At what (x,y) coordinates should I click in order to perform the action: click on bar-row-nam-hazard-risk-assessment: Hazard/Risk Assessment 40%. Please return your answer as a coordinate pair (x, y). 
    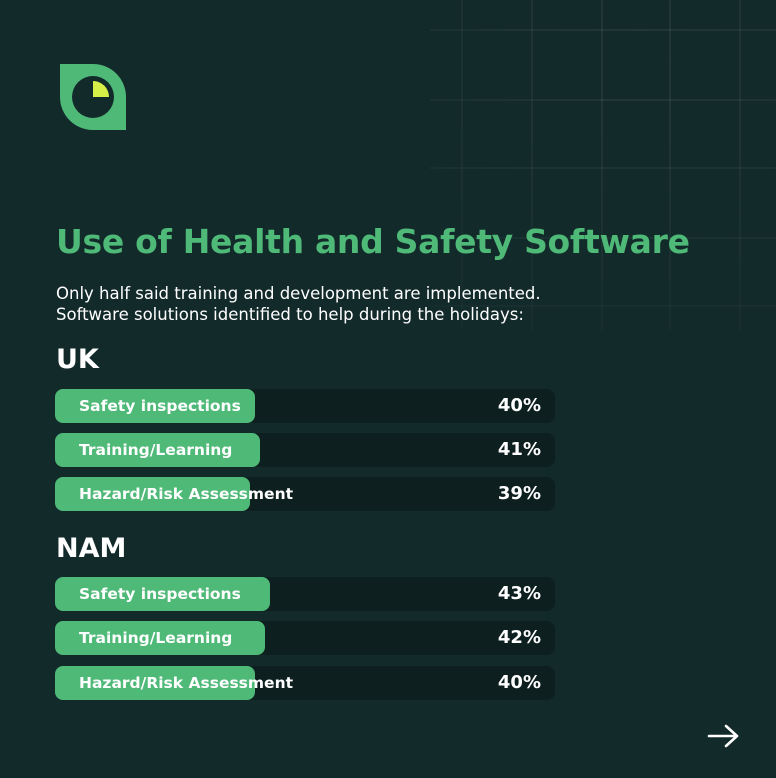
    Looking at the image, I should click on (305, 683).